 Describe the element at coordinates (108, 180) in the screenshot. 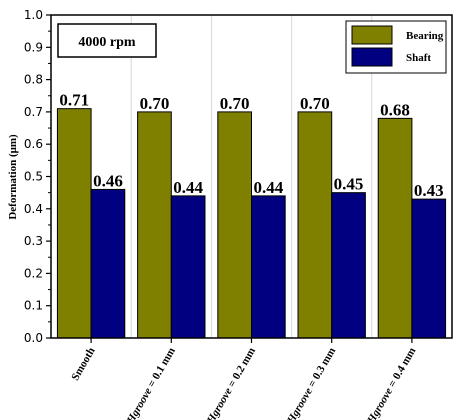

I see `data-label: 0.46` at that location.